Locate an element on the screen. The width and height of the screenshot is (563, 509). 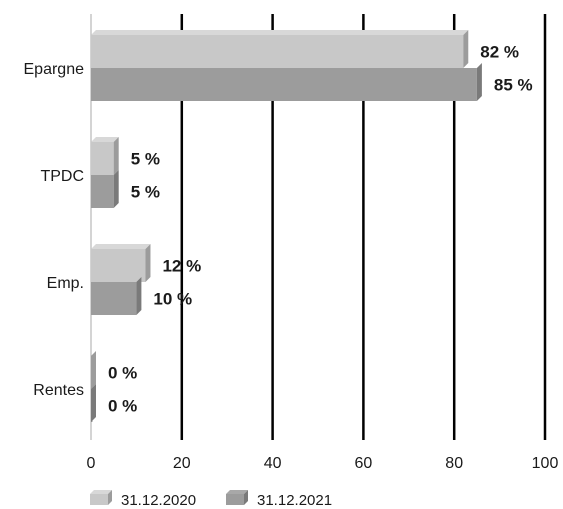
x-axis: 0 20 40 60 80 100 is located at coordinates (323, 463).